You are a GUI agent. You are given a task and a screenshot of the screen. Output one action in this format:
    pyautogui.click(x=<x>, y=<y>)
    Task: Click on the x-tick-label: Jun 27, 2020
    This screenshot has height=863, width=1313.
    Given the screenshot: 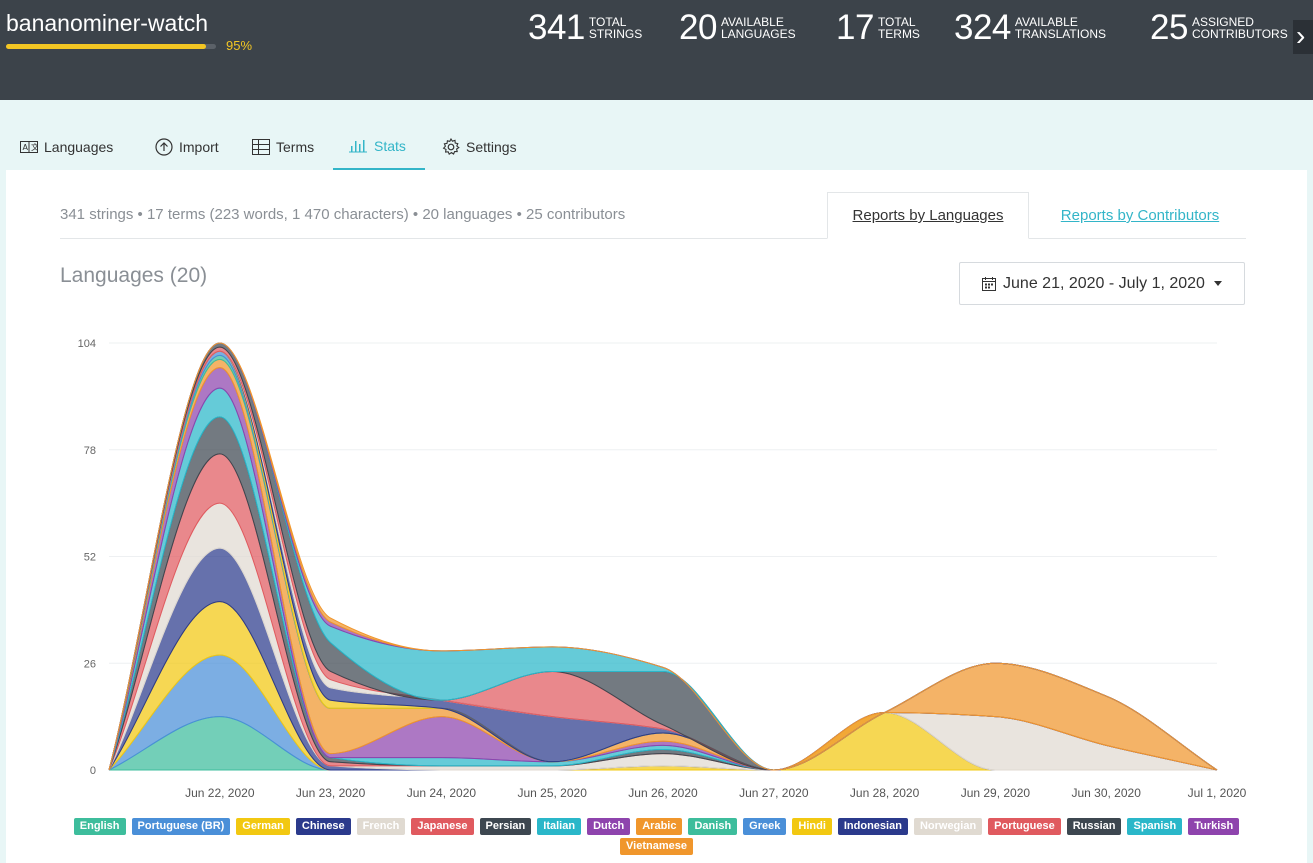 What is the action you would take?
    pyautogui.click(x=774, y=793)
    